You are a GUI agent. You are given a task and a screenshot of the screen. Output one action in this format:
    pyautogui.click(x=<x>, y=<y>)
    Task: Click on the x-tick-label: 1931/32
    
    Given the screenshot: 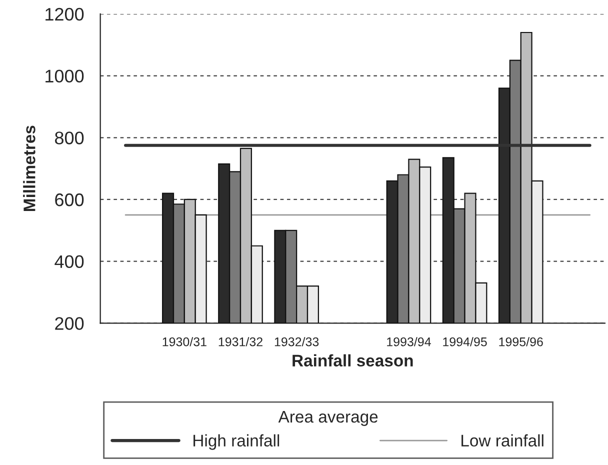 What is the action you would take?
    pyautogui.click(x=240, y=341)
    